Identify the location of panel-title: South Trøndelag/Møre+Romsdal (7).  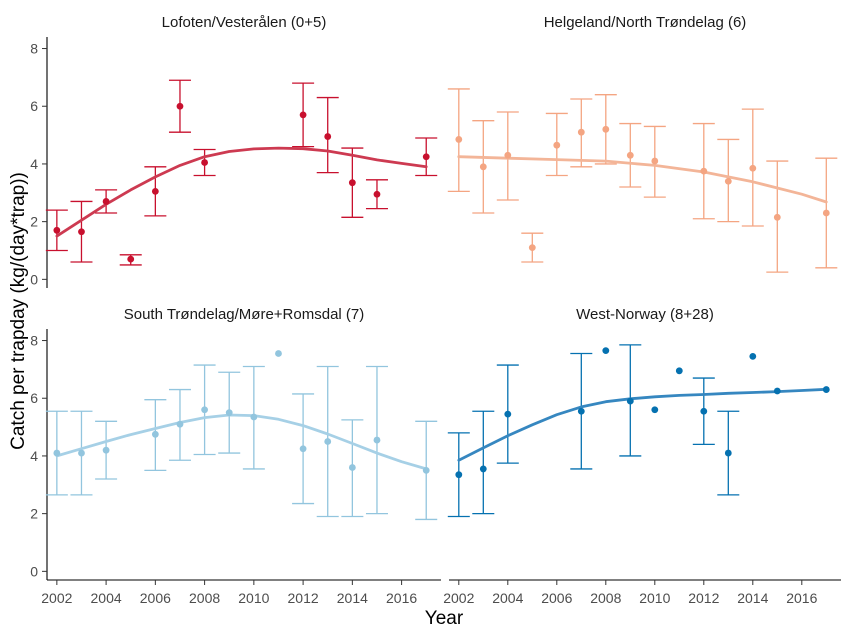
(244, 314).